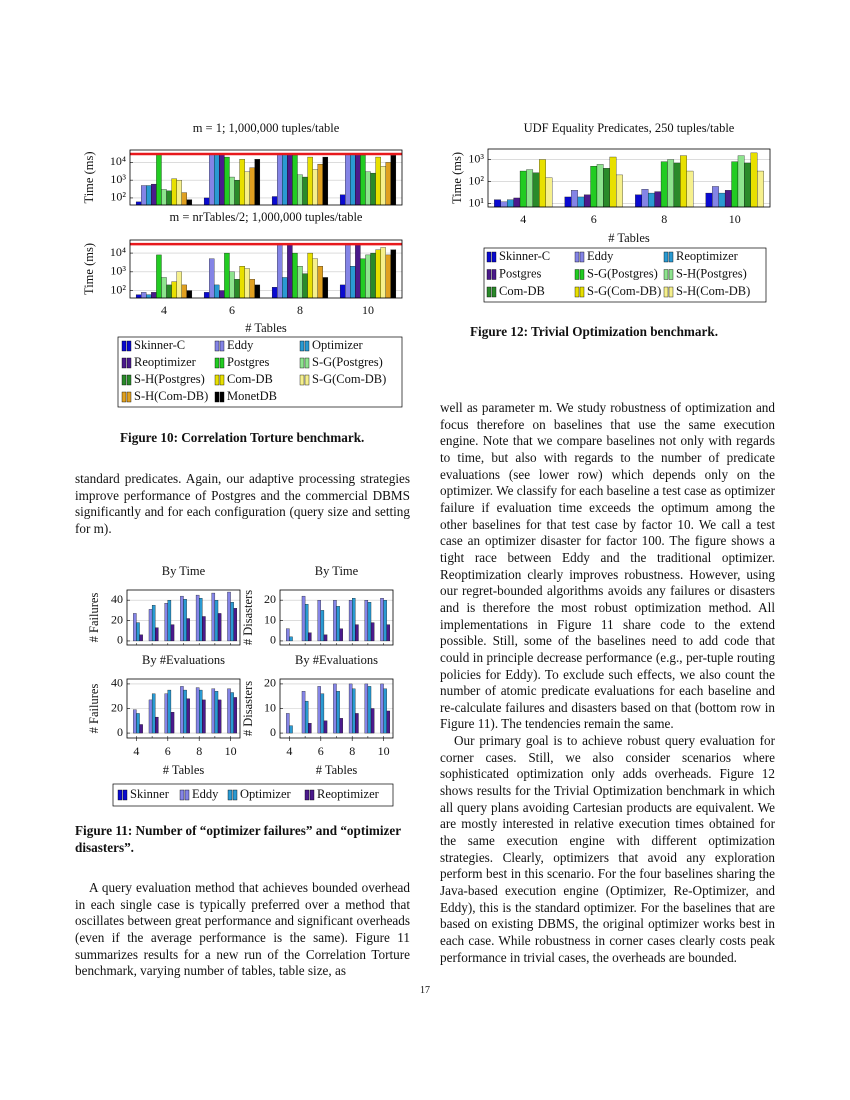 The width and height of the screenshot is (850, 1100). Describe the element at coordinates (168, 751) in the screenshot. I see `x-tick-label: 6` at that location.